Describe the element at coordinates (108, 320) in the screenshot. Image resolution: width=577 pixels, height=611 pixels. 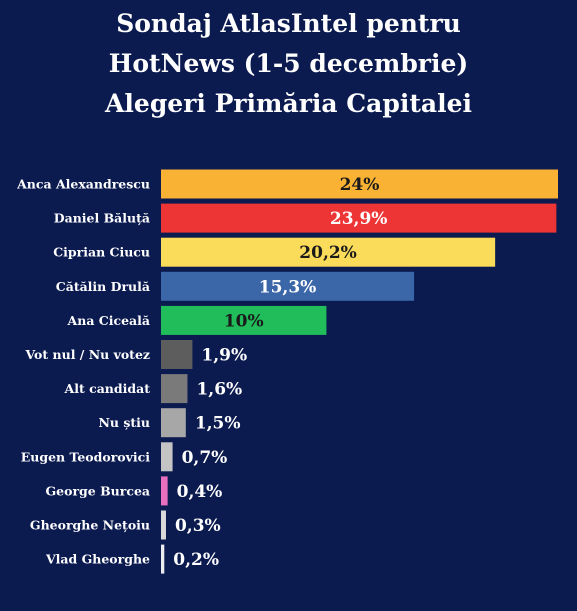
I see `category-label-ana-ciceala: Ana Ciceală` at that location.